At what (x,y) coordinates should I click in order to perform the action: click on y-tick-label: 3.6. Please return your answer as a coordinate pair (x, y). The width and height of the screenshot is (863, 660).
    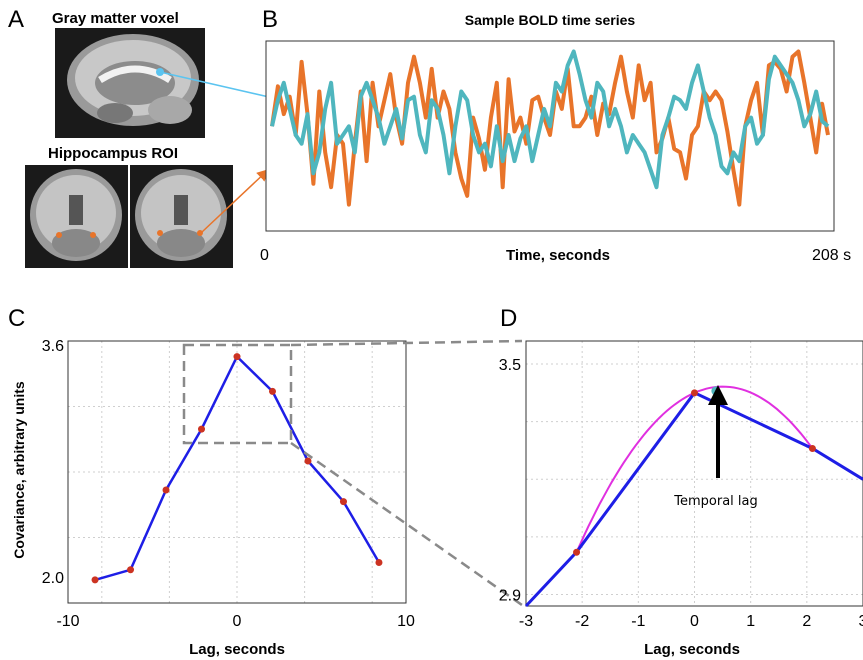
    Looking at the image, I should click on (53, 346).